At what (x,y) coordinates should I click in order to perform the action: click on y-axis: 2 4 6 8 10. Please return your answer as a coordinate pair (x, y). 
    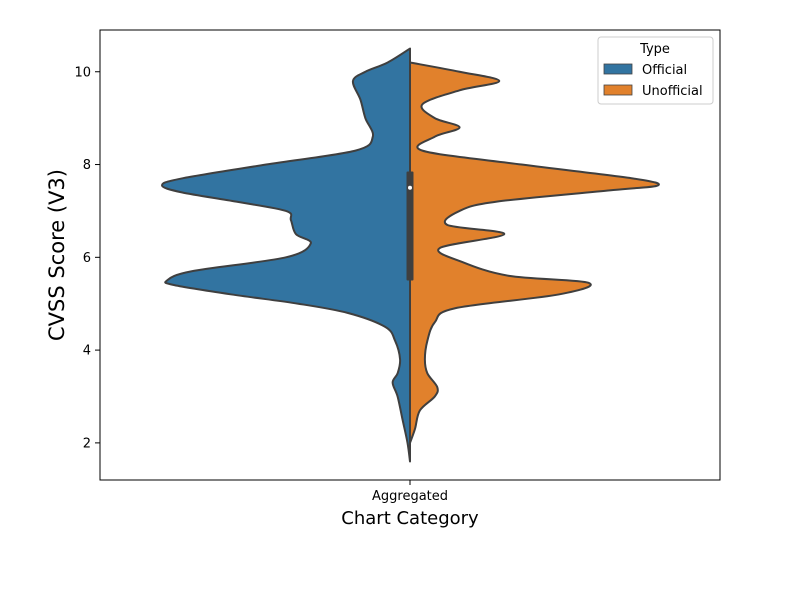
    Looking at the image, I should click on (87, 258).